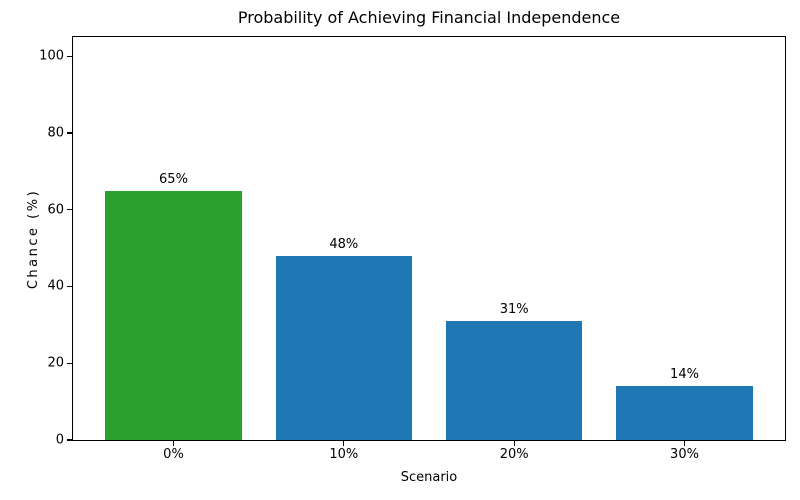 Image resolution: width=800 pixels, height=500 pixels. Describe the element at coordinates (55, 286) in the screenshot. I see `y-tick-label: 40` at that location.